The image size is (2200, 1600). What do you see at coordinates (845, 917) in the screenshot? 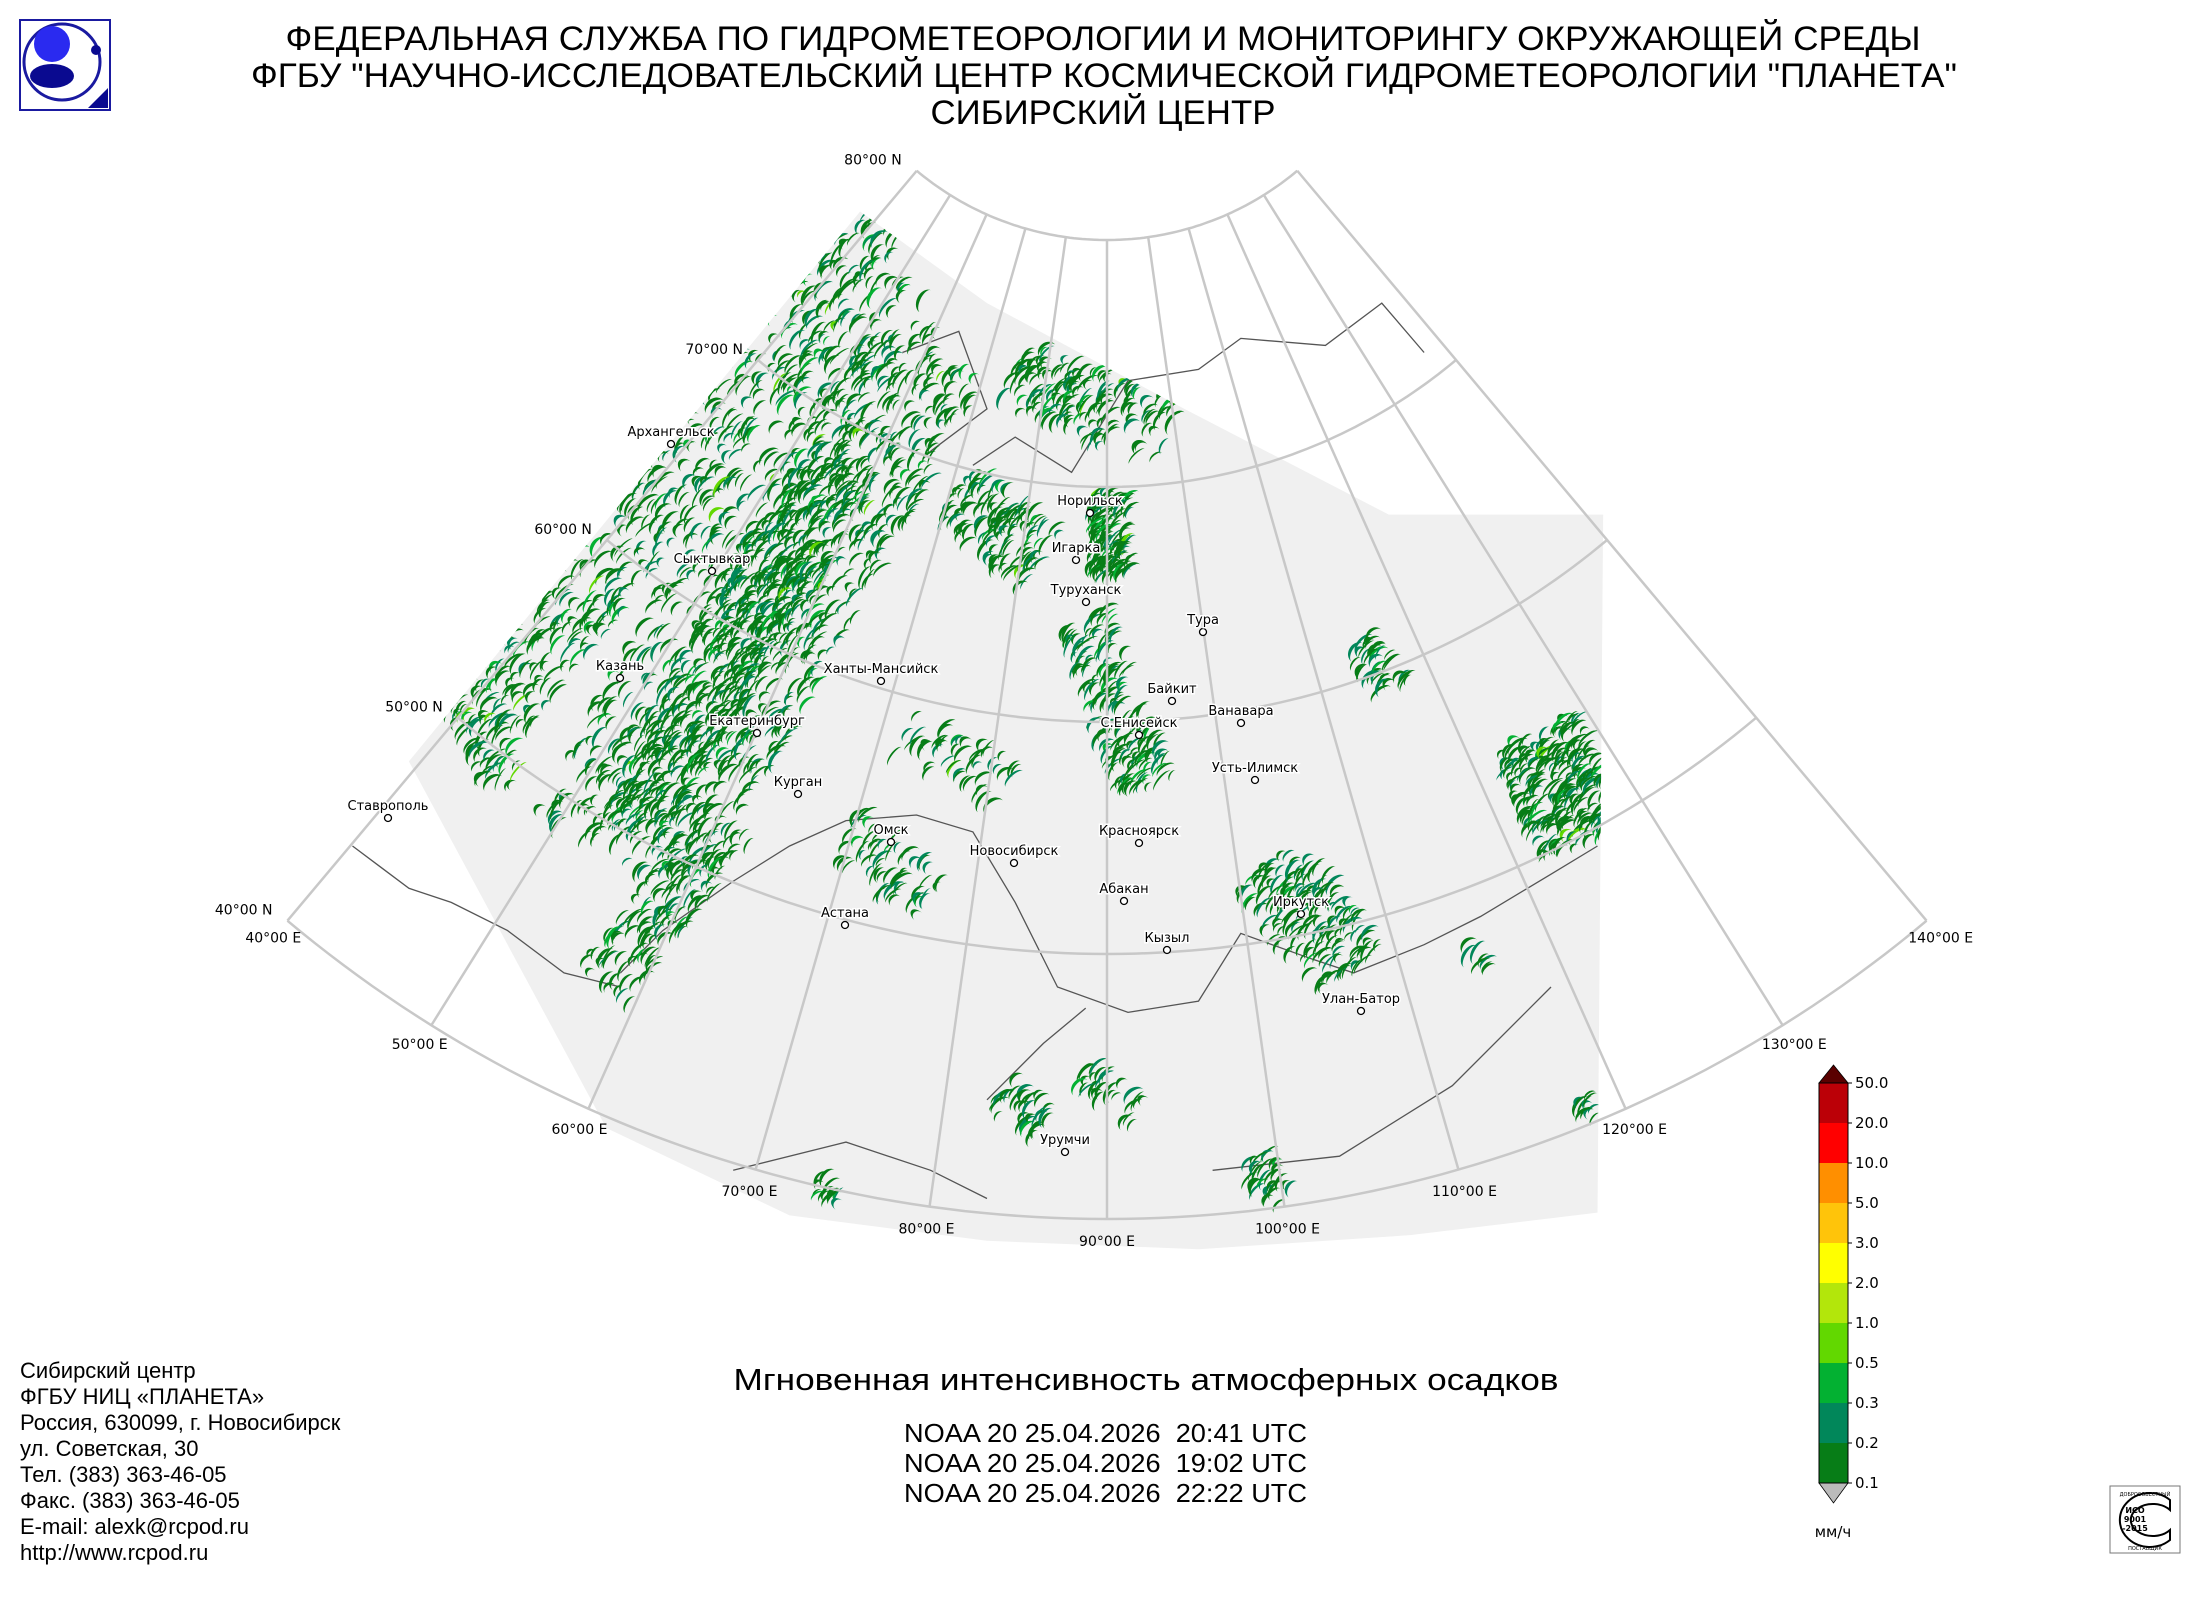
I see `city-marker: Астана` at bounding box center [845, 917].